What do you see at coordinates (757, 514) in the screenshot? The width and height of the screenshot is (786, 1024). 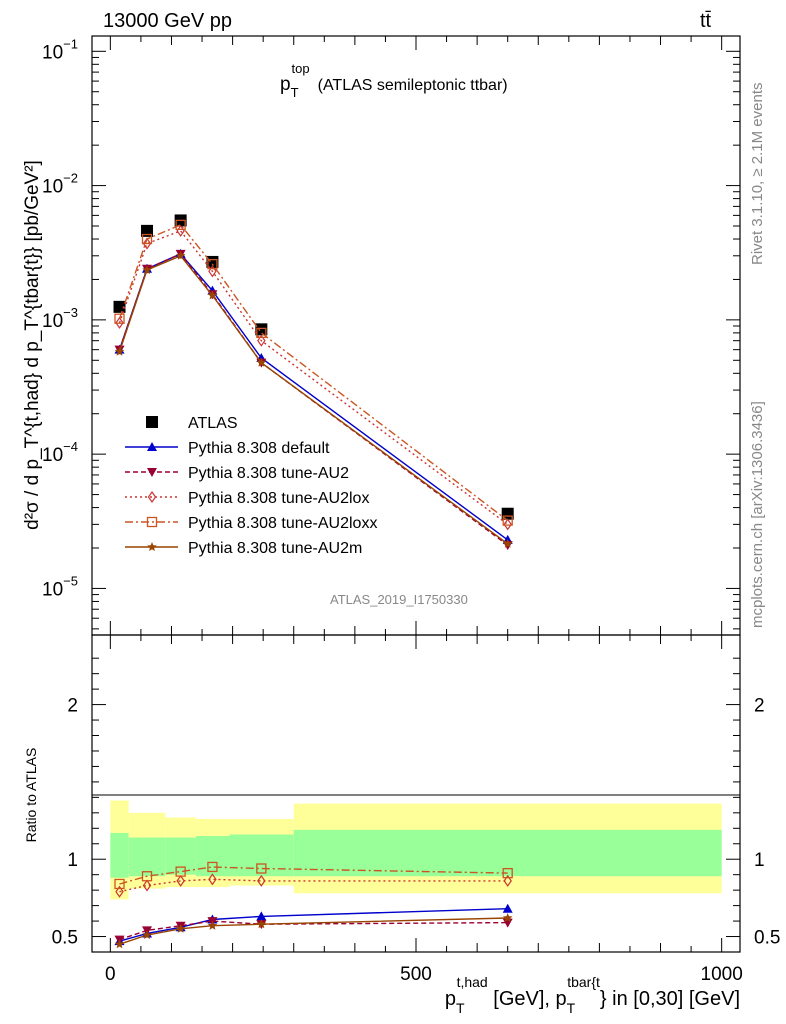 I see `mcplots-label: mcplots.cern.ch [arXiv:1306.3436]` at bounding box center [757, 514].